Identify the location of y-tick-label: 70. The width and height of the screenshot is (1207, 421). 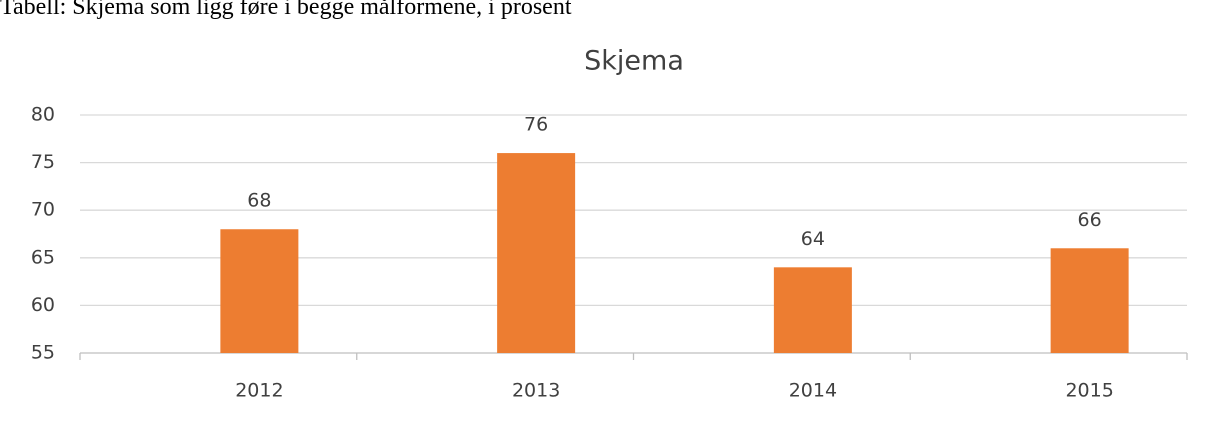
(43, 210).